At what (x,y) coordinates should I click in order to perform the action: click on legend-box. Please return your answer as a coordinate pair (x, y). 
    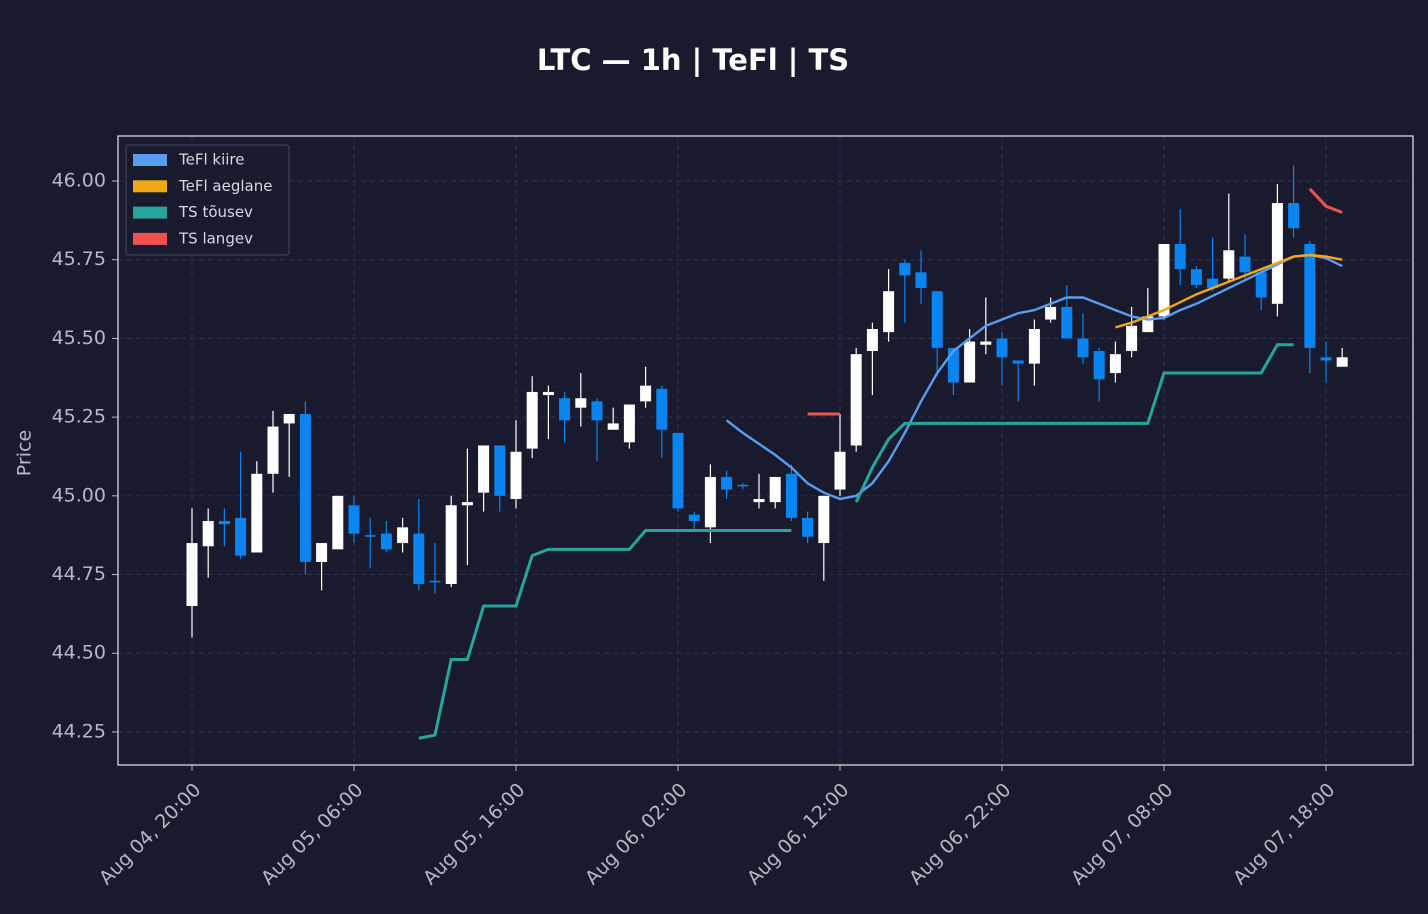
    Looking at the image, I should click on (207, 200).